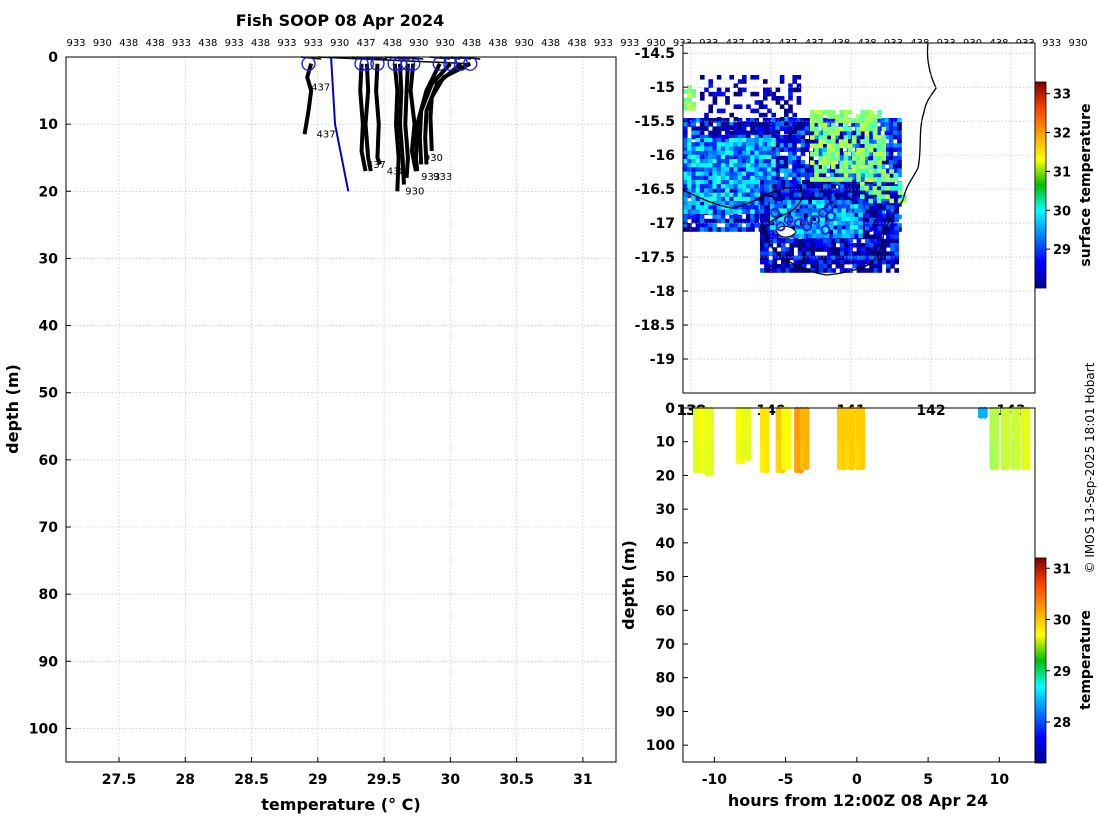 The width and height of the screenshot is (1100, 820). What do you see at coordinates (1062, 569) in the screenshot?
I see `section-colorbar-tick-label: 31` at bounding box center [1062, 569].